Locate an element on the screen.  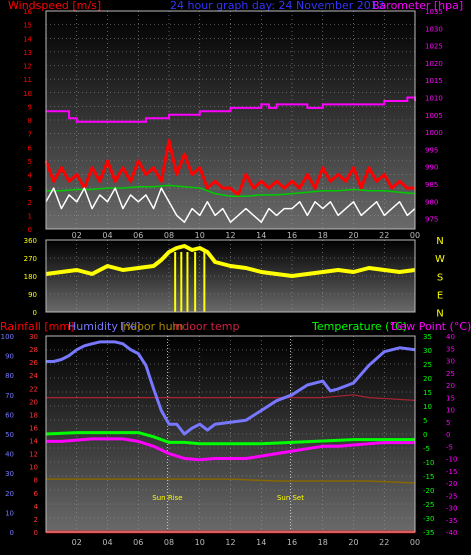
baro-title: Barometer [hpa] is located at coordinates (418, 6).